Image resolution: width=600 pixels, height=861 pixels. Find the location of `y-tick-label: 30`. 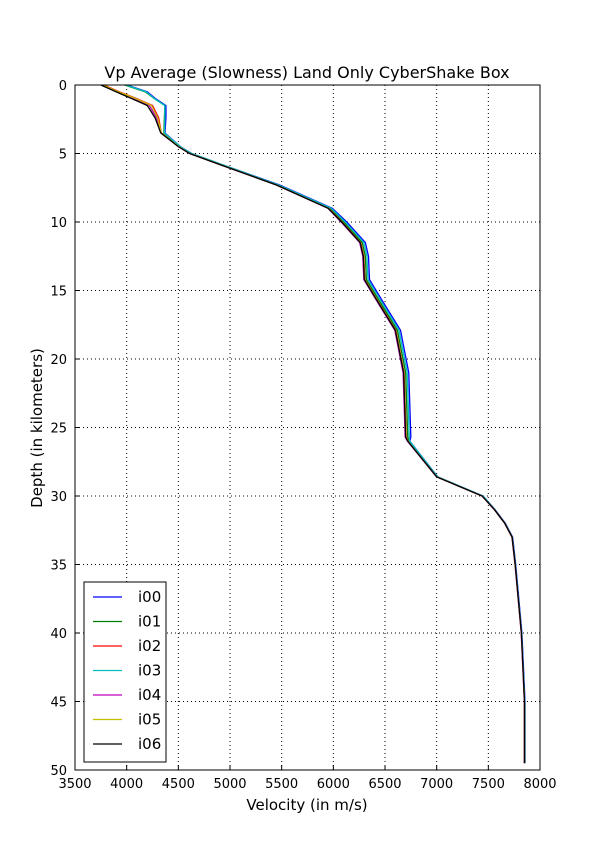

y-tick-label: 30 is located at coordinates (58, 497).